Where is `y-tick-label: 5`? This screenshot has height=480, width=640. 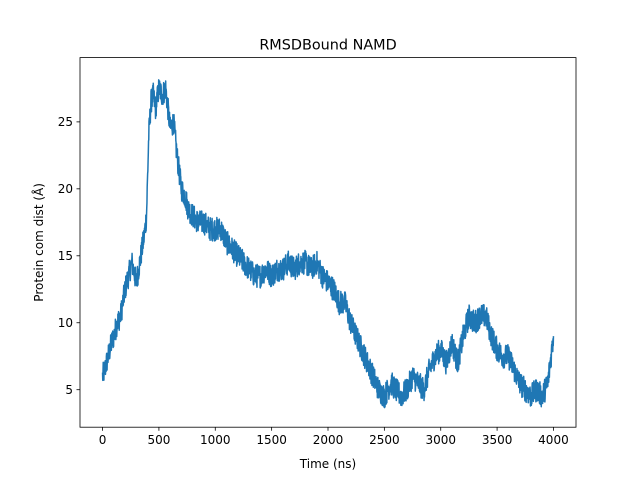
y-tick-label: 5 is located at coordinates (69, 390).